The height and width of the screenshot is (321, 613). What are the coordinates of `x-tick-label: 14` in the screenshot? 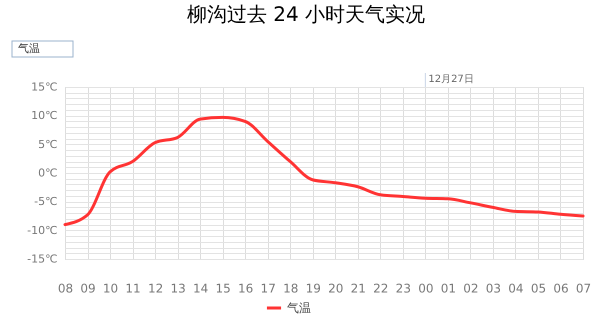 It's located at (200, 289).